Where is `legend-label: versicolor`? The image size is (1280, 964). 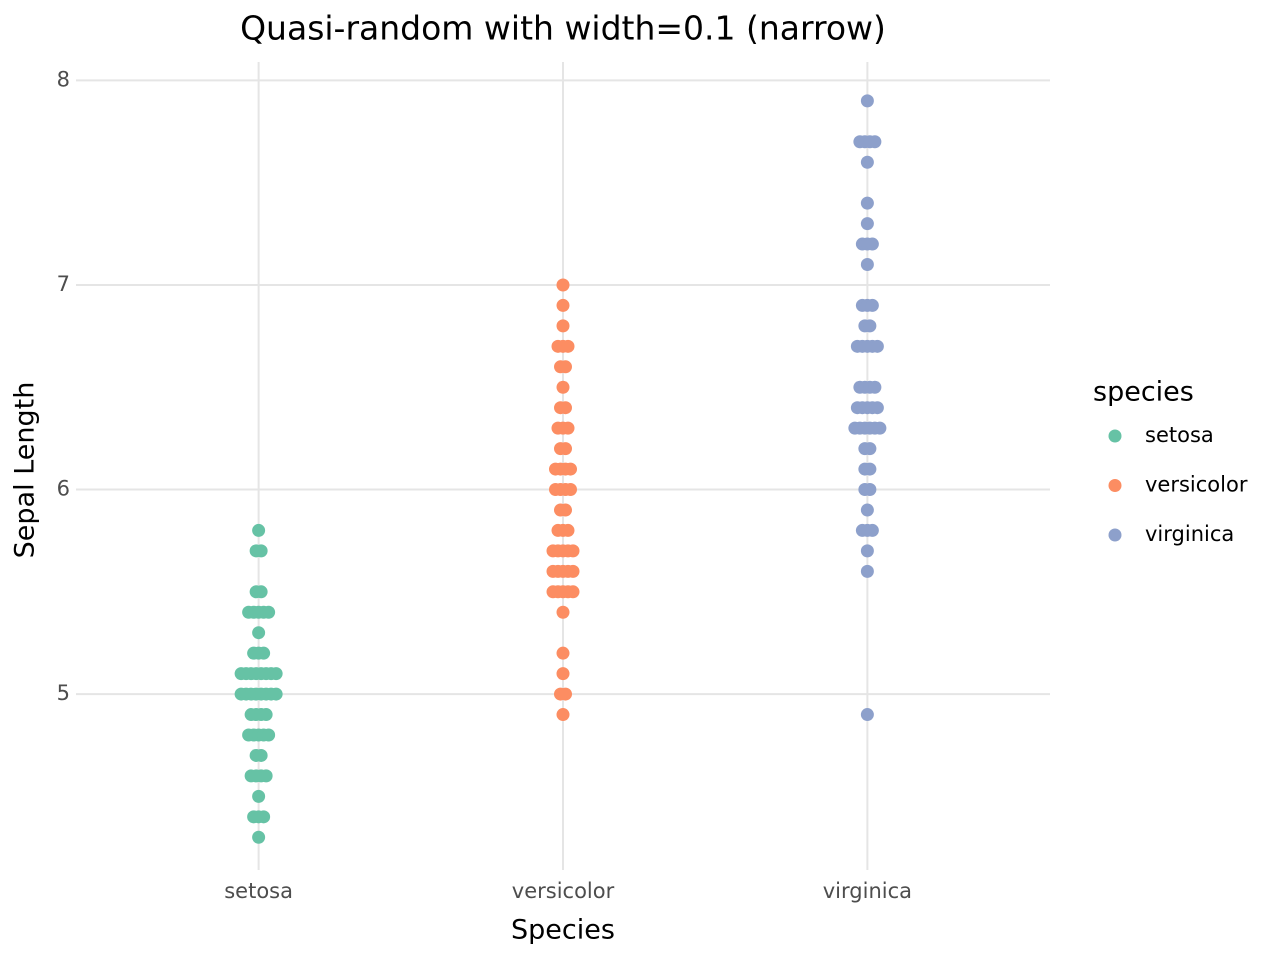
legend-label: versicolor is located at coordinates (1196, 485).